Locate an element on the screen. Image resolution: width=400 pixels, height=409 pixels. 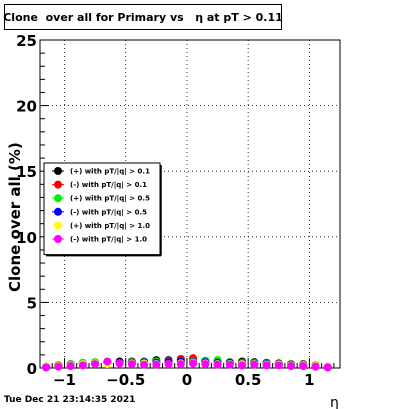
y-tick-label: 0 is located at coordinates (32, 369).